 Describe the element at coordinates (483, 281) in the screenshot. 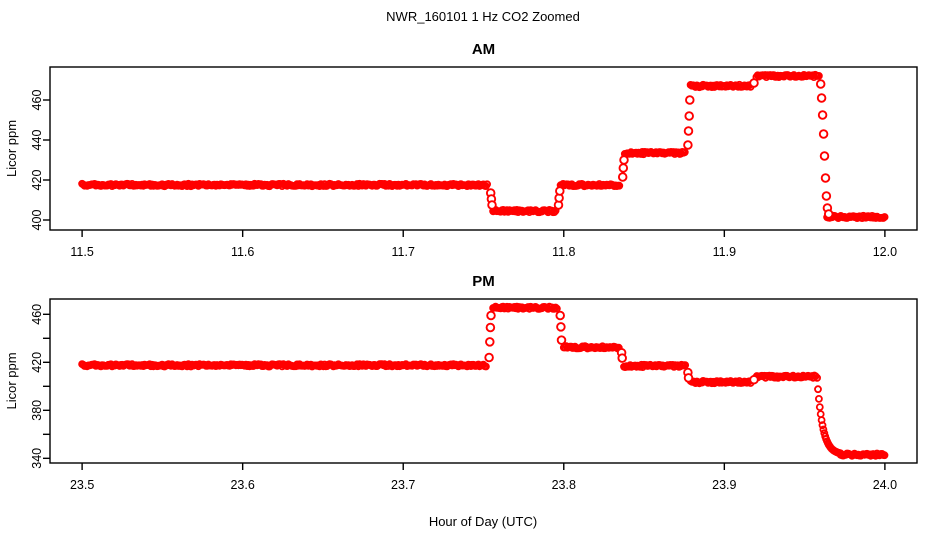

I see `panel-title-pm: PM` at that location.